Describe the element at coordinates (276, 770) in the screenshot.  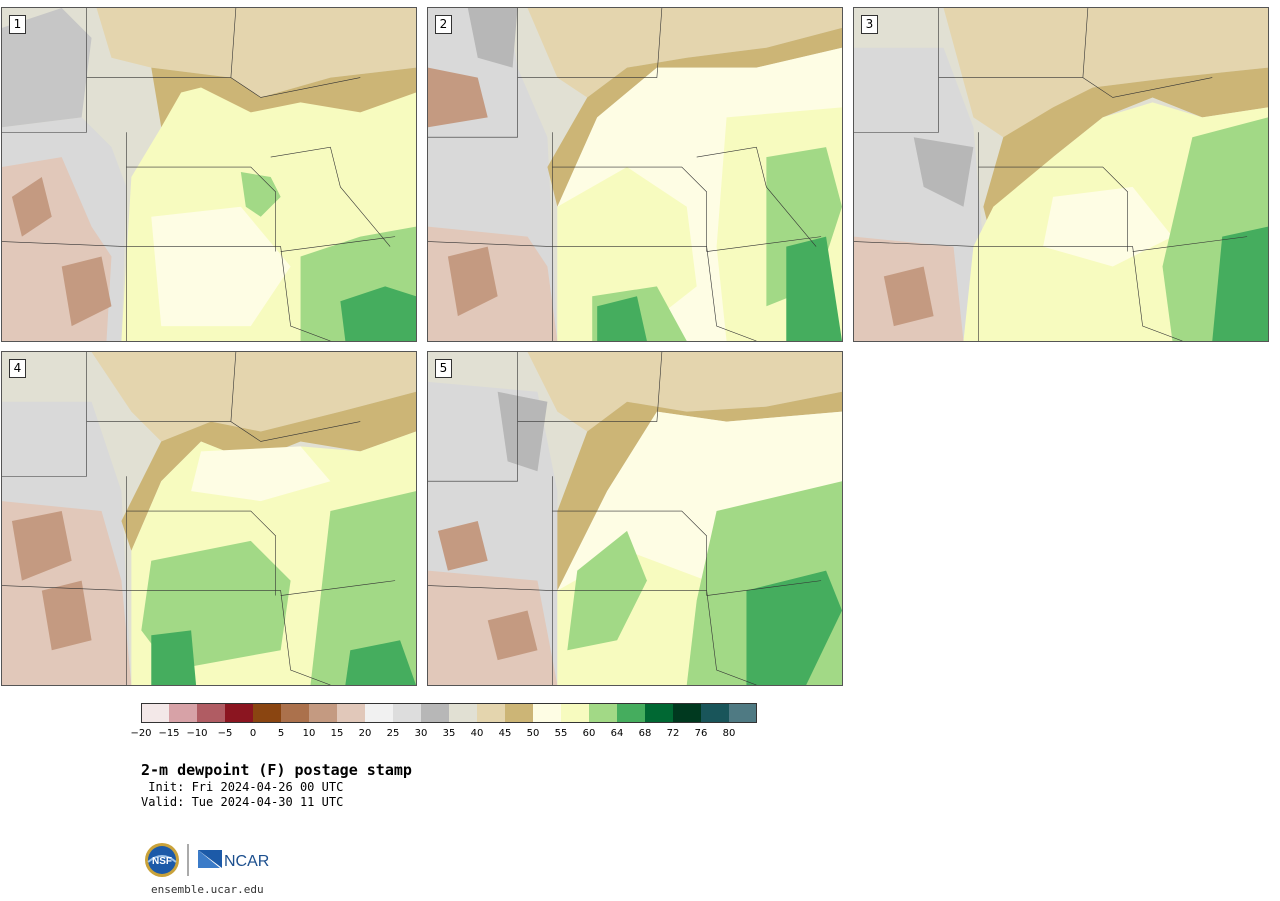
I see `chart-title: 2-m dewpoint (F) postage stamp` at that location.